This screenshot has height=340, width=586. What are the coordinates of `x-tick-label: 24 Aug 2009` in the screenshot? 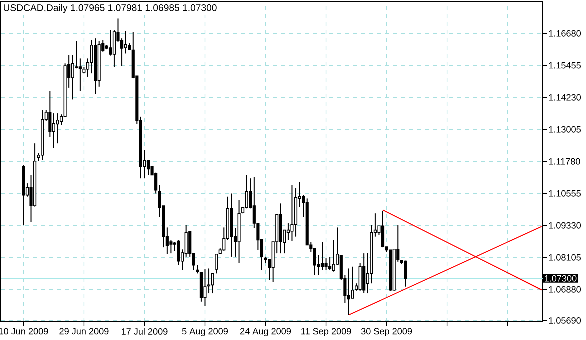 It's located at (266, 332).